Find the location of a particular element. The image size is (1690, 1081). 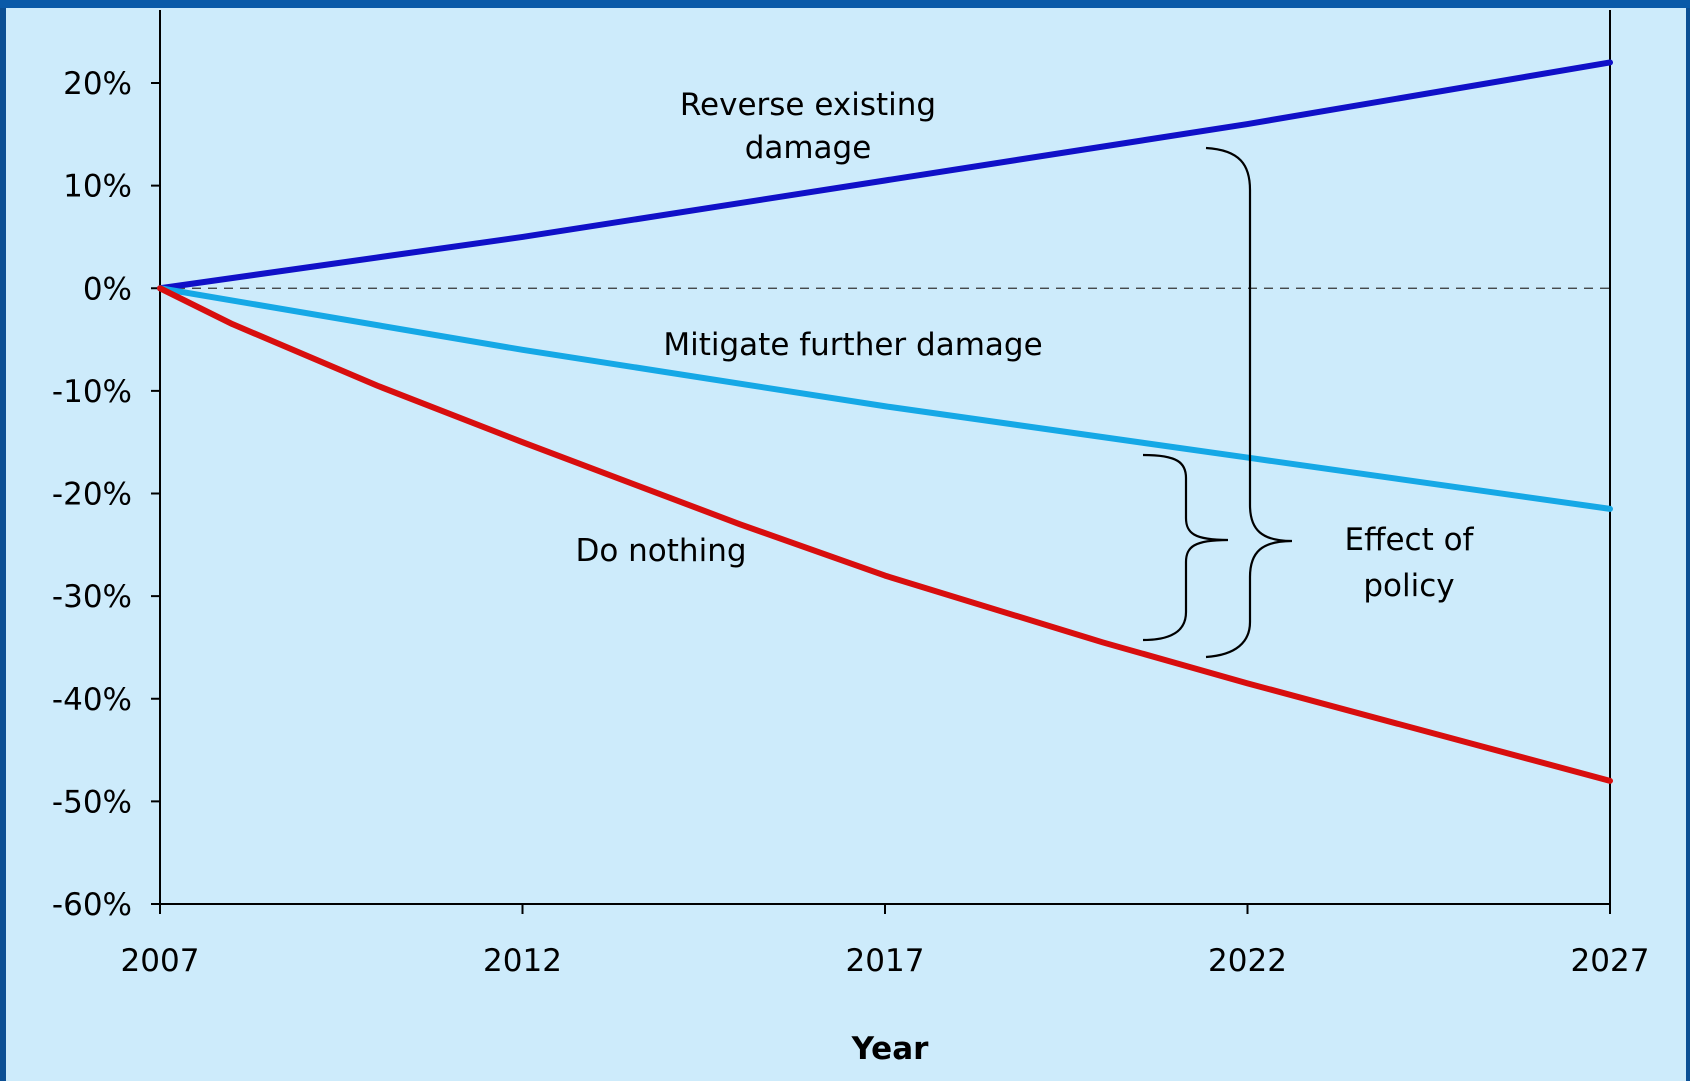

y-tick-label: -10% is located at coordinates (92, 392).